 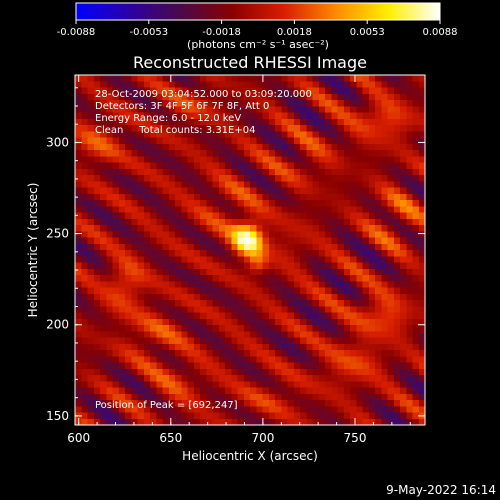 What do you see at coordinates (76, 32) in the screenshot?
I see `colorbar-tick-label: -0.0088` at bounding box center [76, 32].